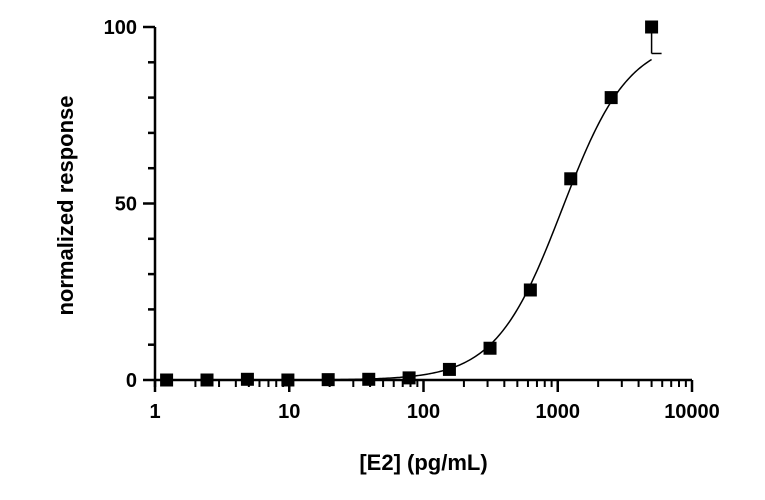 The width and height of the screenshot is (765, 500). What do you see at coordinates (126, 205) in the screenshot?
I see `y-tick-label: 50` at bounding box center [126, 205].